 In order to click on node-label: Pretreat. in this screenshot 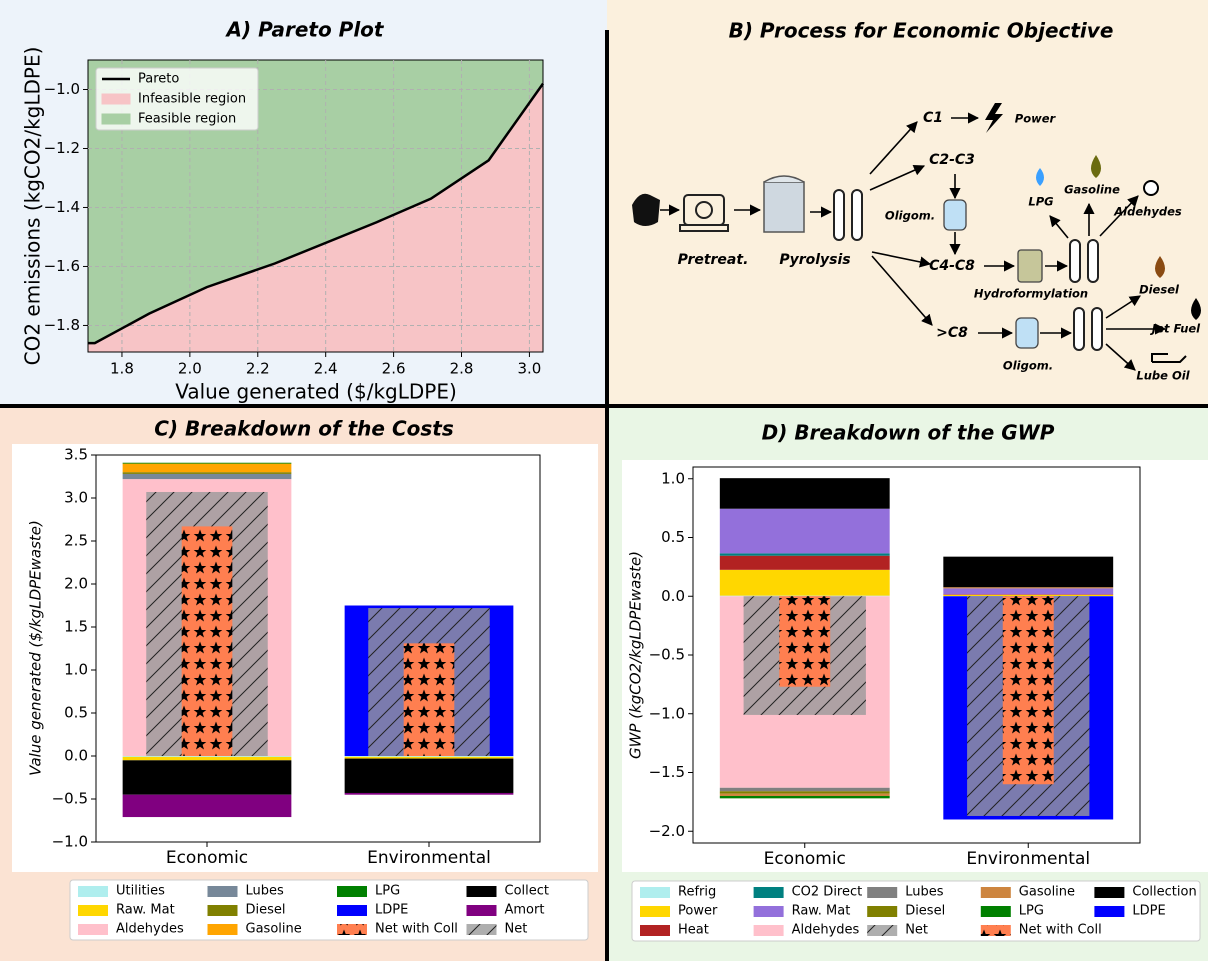, I will do `click(713, 260)`.